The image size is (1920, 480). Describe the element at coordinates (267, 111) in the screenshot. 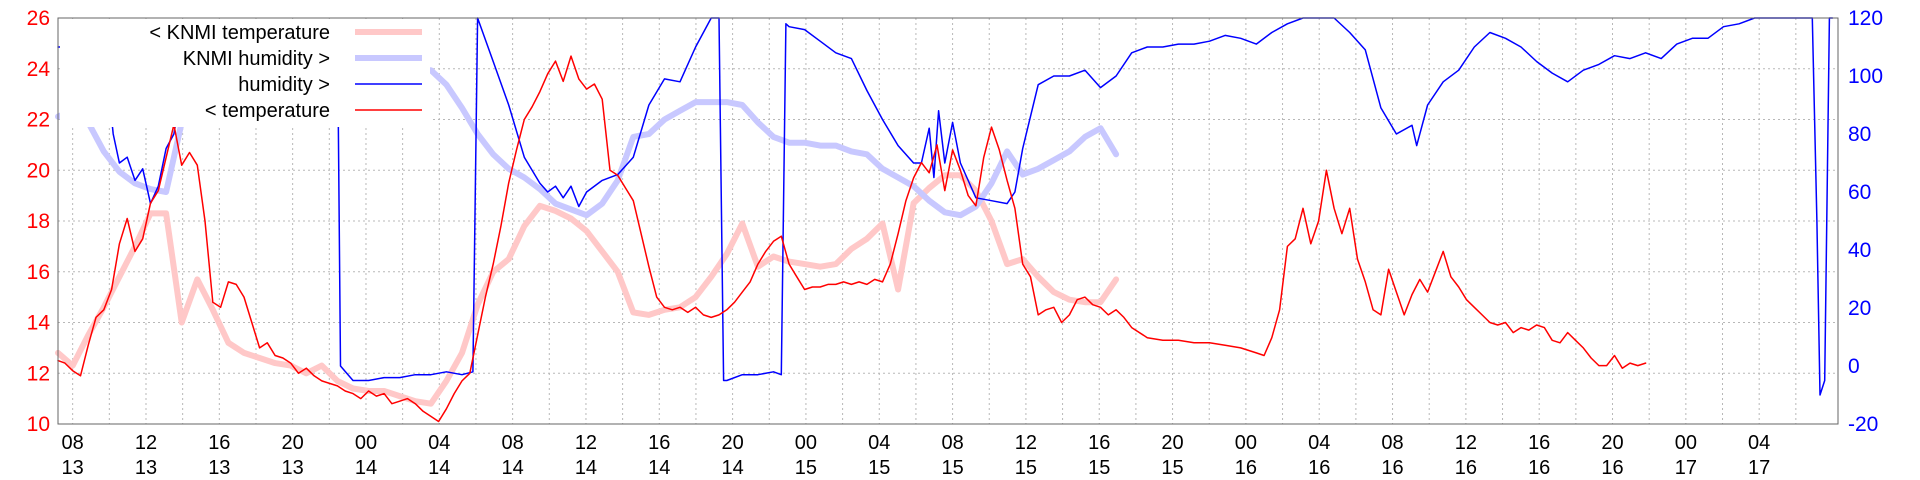

I see `legend-label: < temperature` at that location.